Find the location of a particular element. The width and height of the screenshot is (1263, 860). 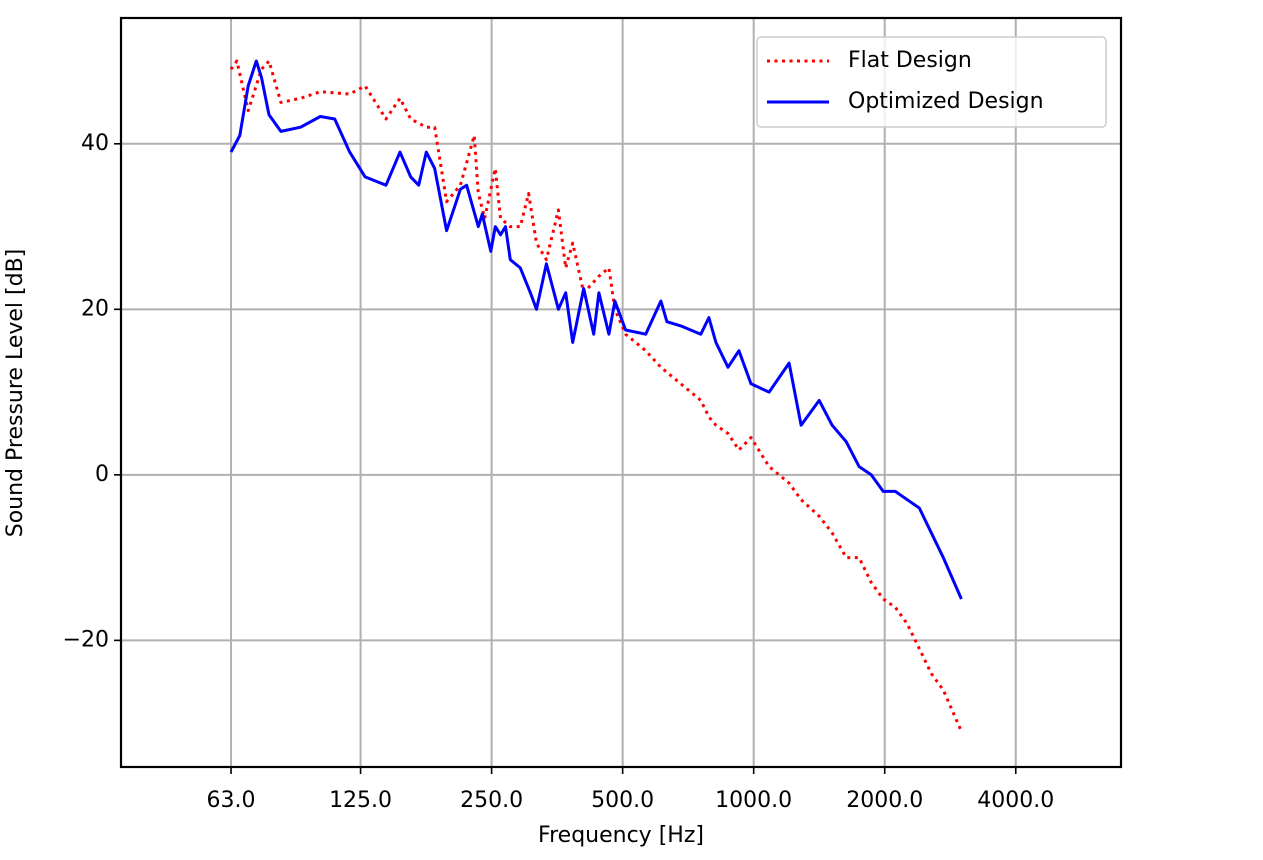

legend: Flat Design Optimized Design is located at coordinates (931, 82).